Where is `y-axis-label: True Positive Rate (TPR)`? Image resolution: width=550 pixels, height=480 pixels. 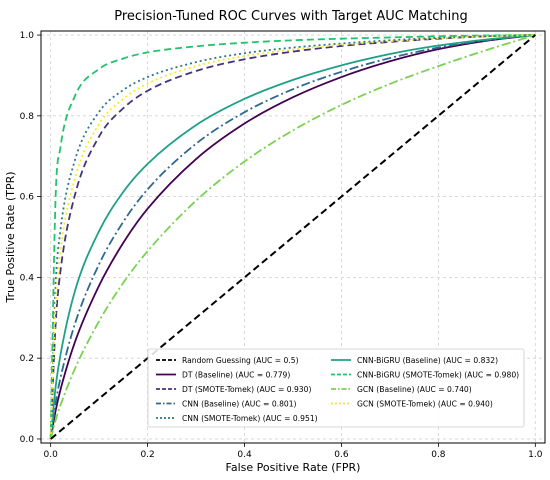 y-axis-label: True Positive Rate (TPR) is located at coordinates (10, 237).